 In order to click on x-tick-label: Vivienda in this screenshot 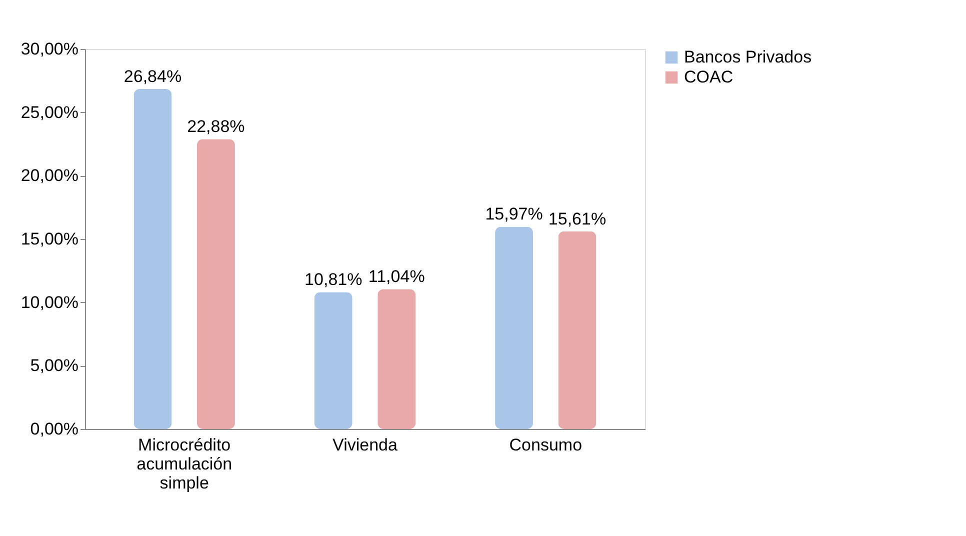, I will do `click(365, 445)`.